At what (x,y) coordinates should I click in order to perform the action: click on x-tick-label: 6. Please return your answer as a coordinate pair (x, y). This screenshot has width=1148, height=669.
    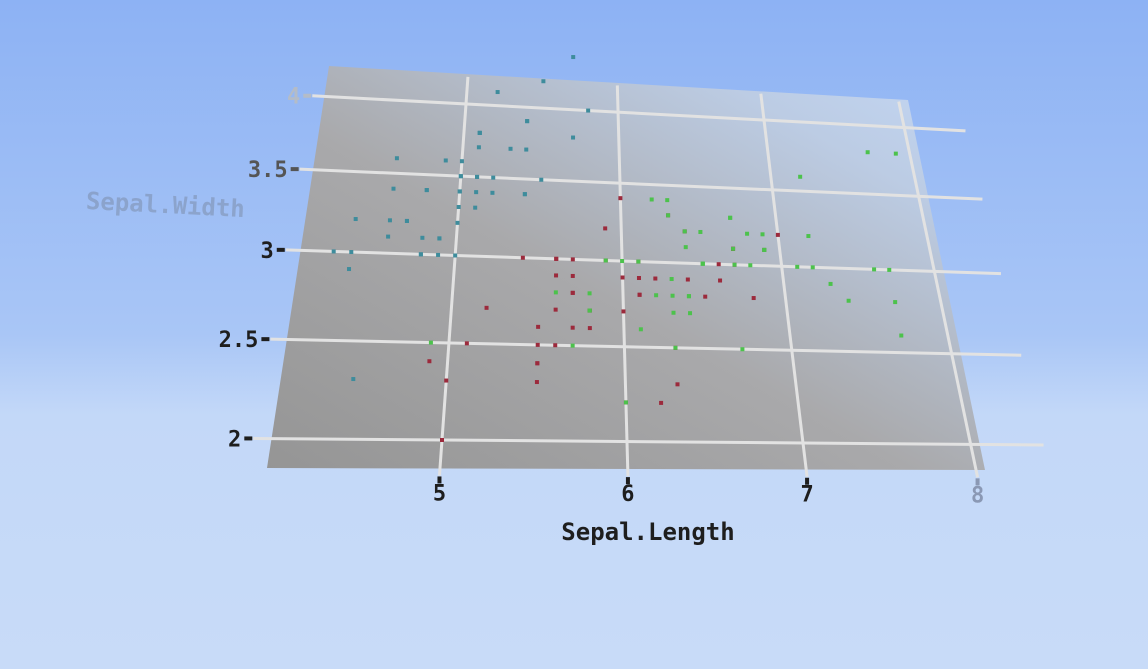
    Looking at the image, I should click on (627, 494).